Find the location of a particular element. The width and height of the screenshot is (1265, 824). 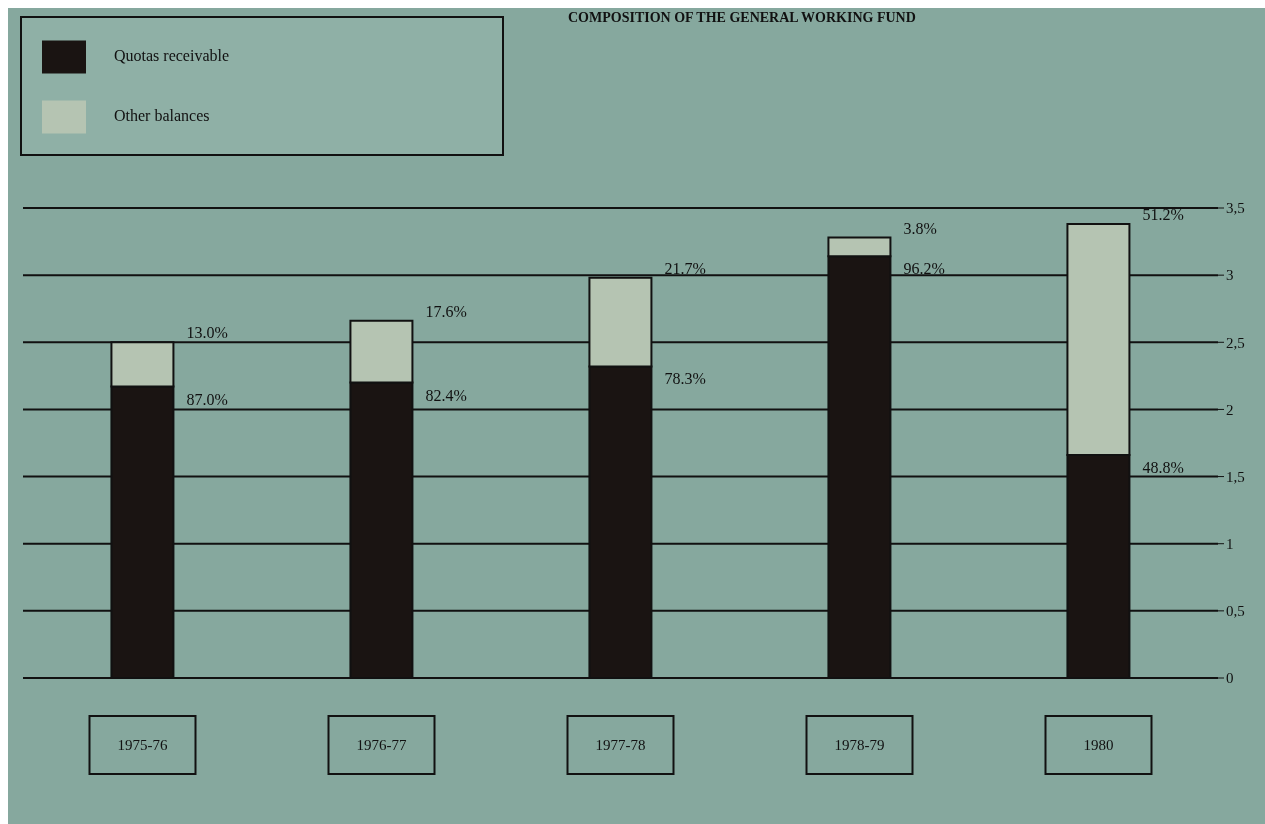

annotation: 51.2% is located at coordinates (1163, 215).